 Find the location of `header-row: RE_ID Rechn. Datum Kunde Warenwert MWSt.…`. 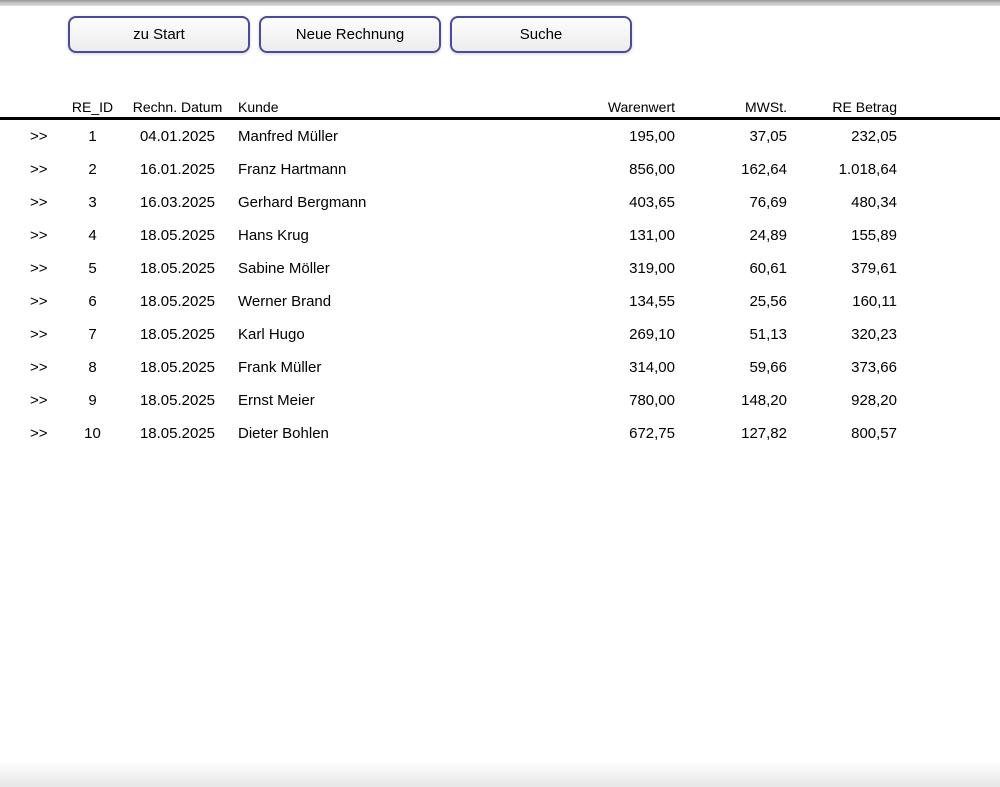

header-row: RE_ID Rechn. Datum Kunde Warenwert MWSt.… is located at coordinates (500, 108).